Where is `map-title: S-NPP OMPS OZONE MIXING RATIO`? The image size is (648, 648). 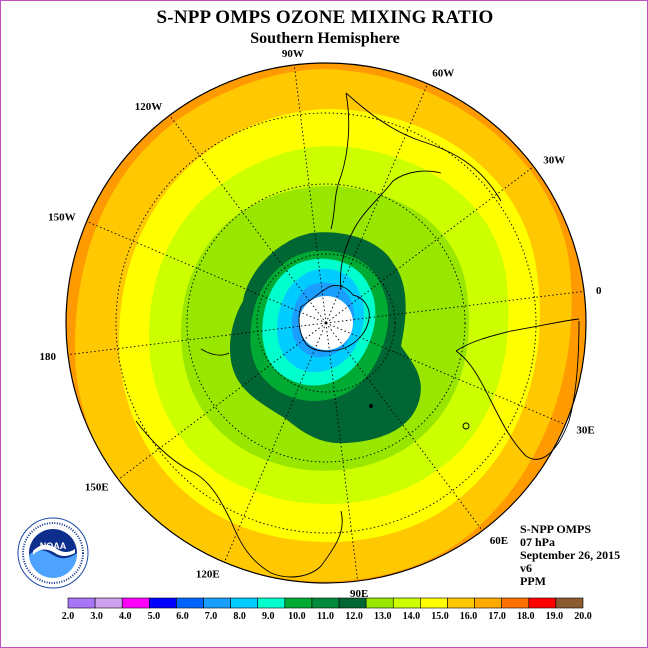
map-title: S-NPP OMPS OZONE MIXING RATIO is located at coordinates (325, 17).